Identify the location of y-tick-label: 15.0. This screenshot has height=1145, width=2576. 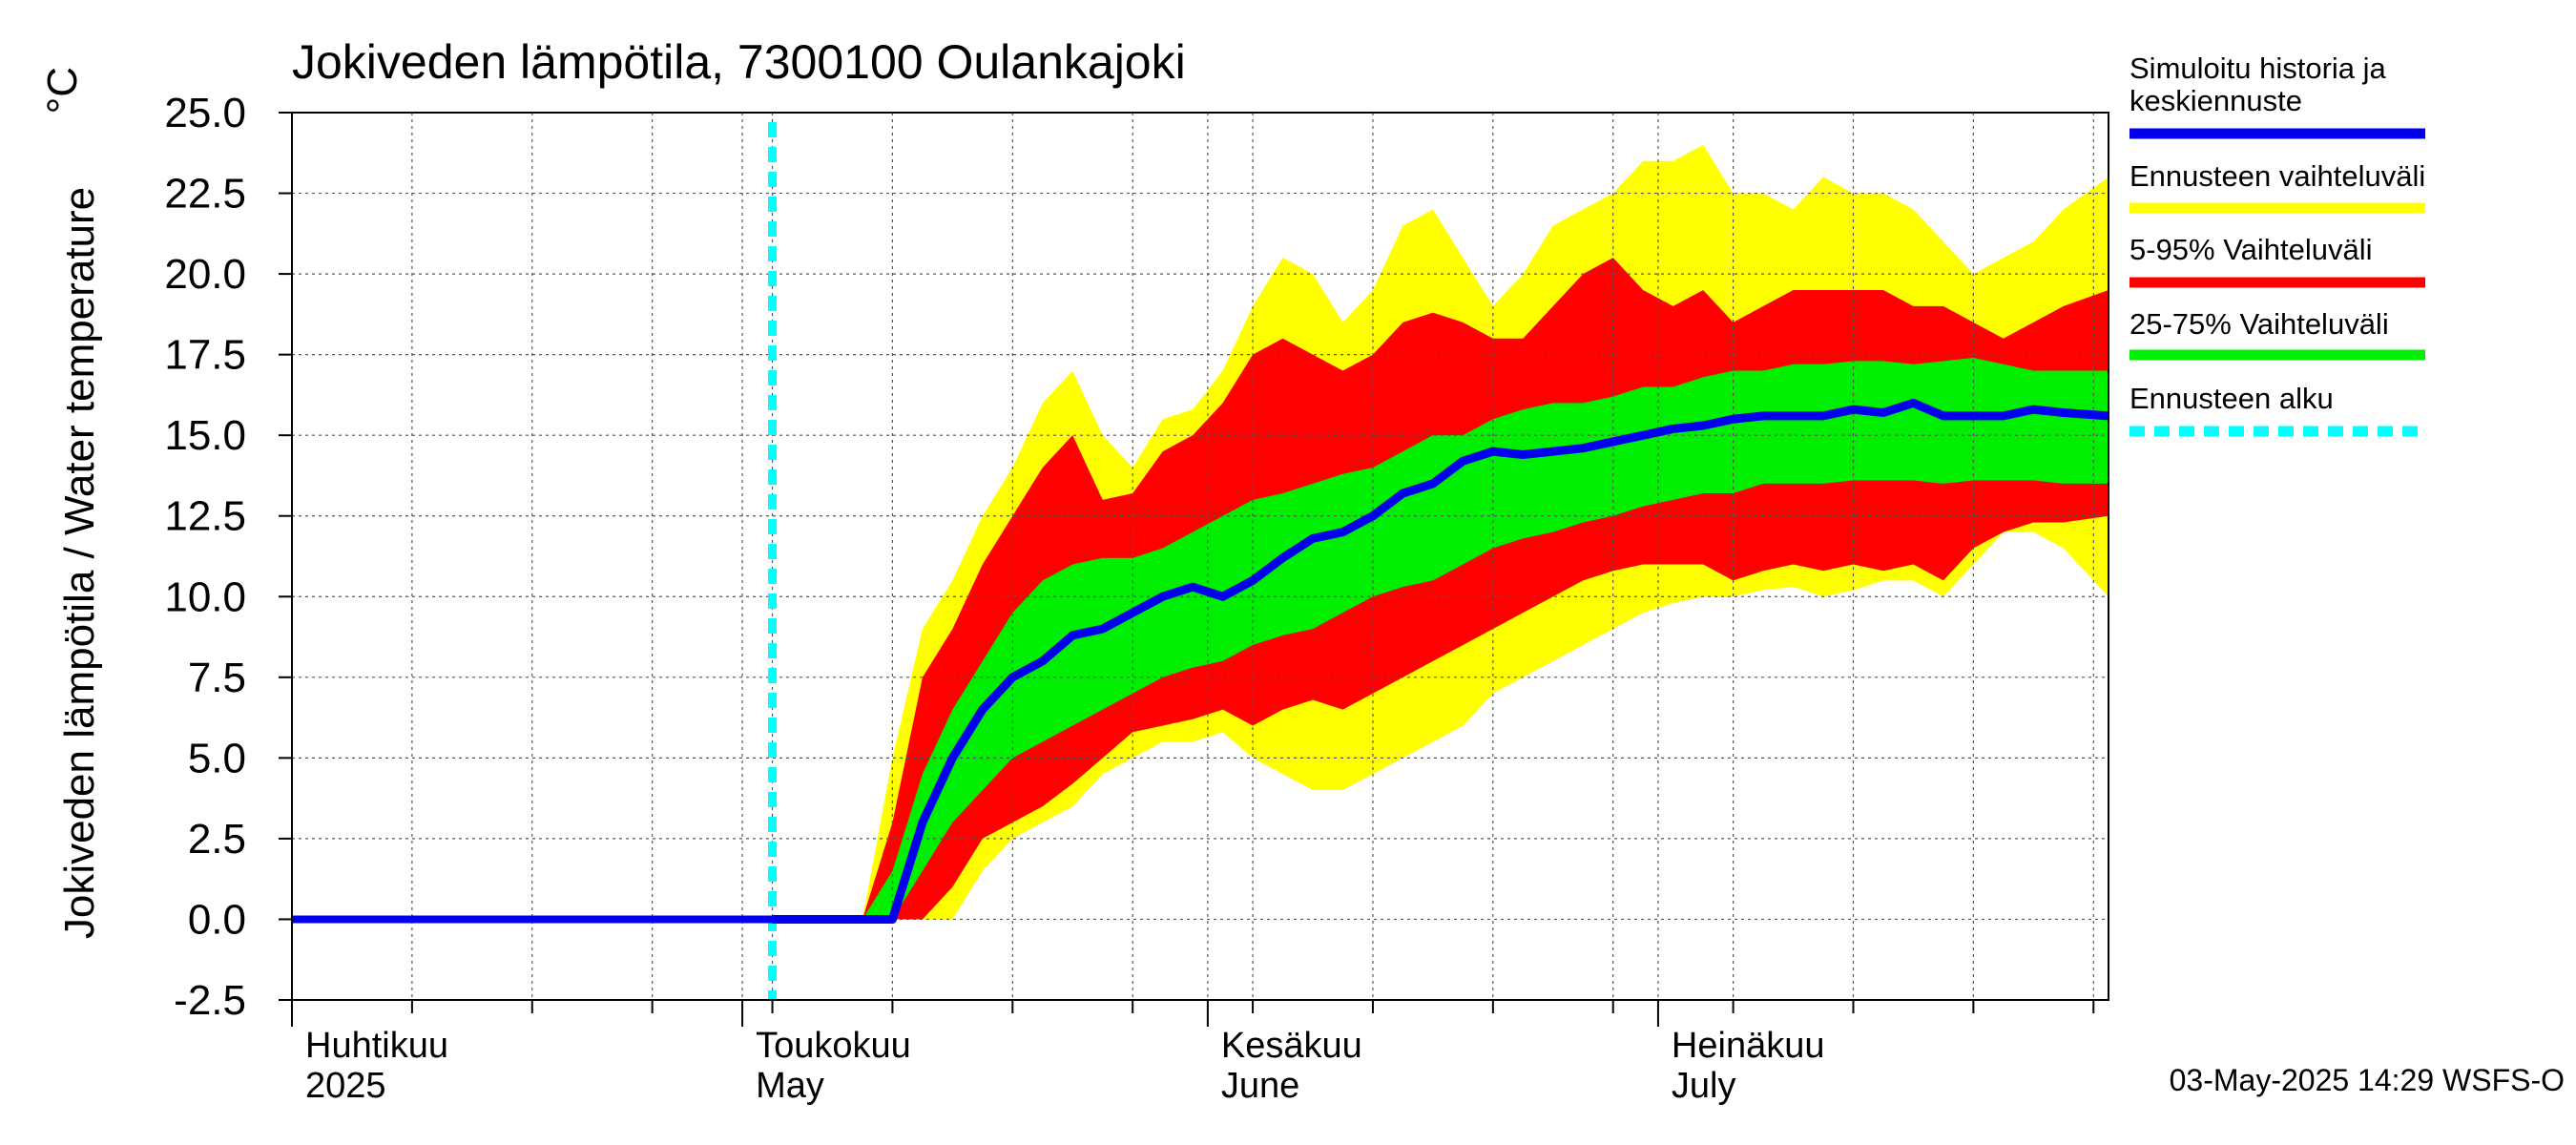
(205, 435).